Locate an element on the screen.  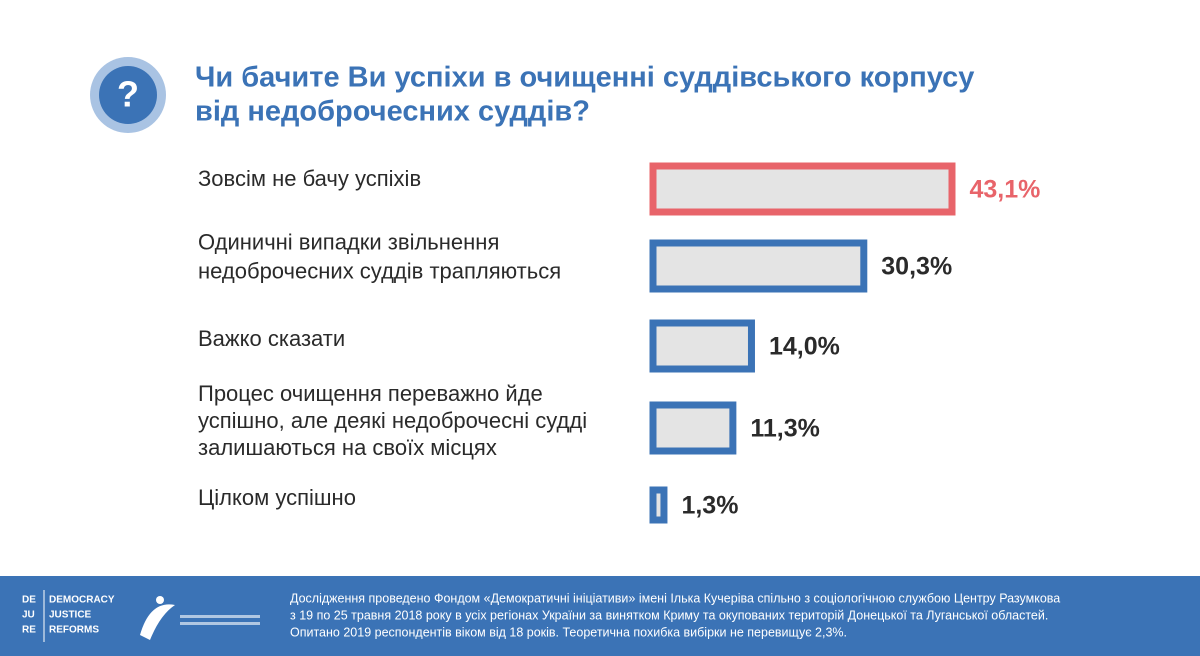
category-label: Цілком успішно is located at coordinates (277, 497).